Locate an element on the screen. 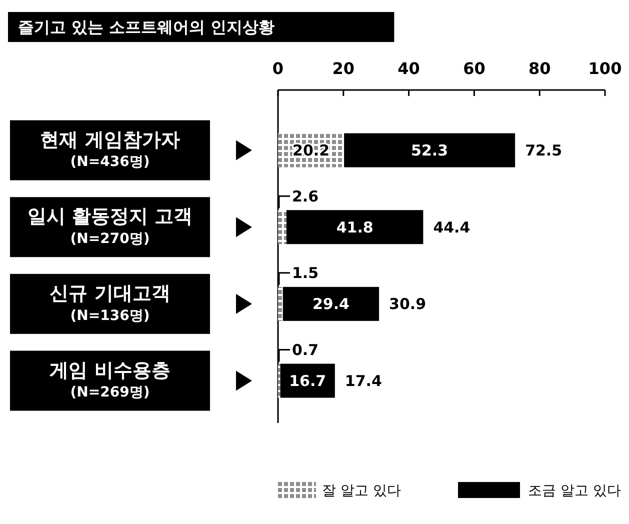 This screenshot has height=524, width=629. data-label: 0.7 is located at coordinates (305, 349).